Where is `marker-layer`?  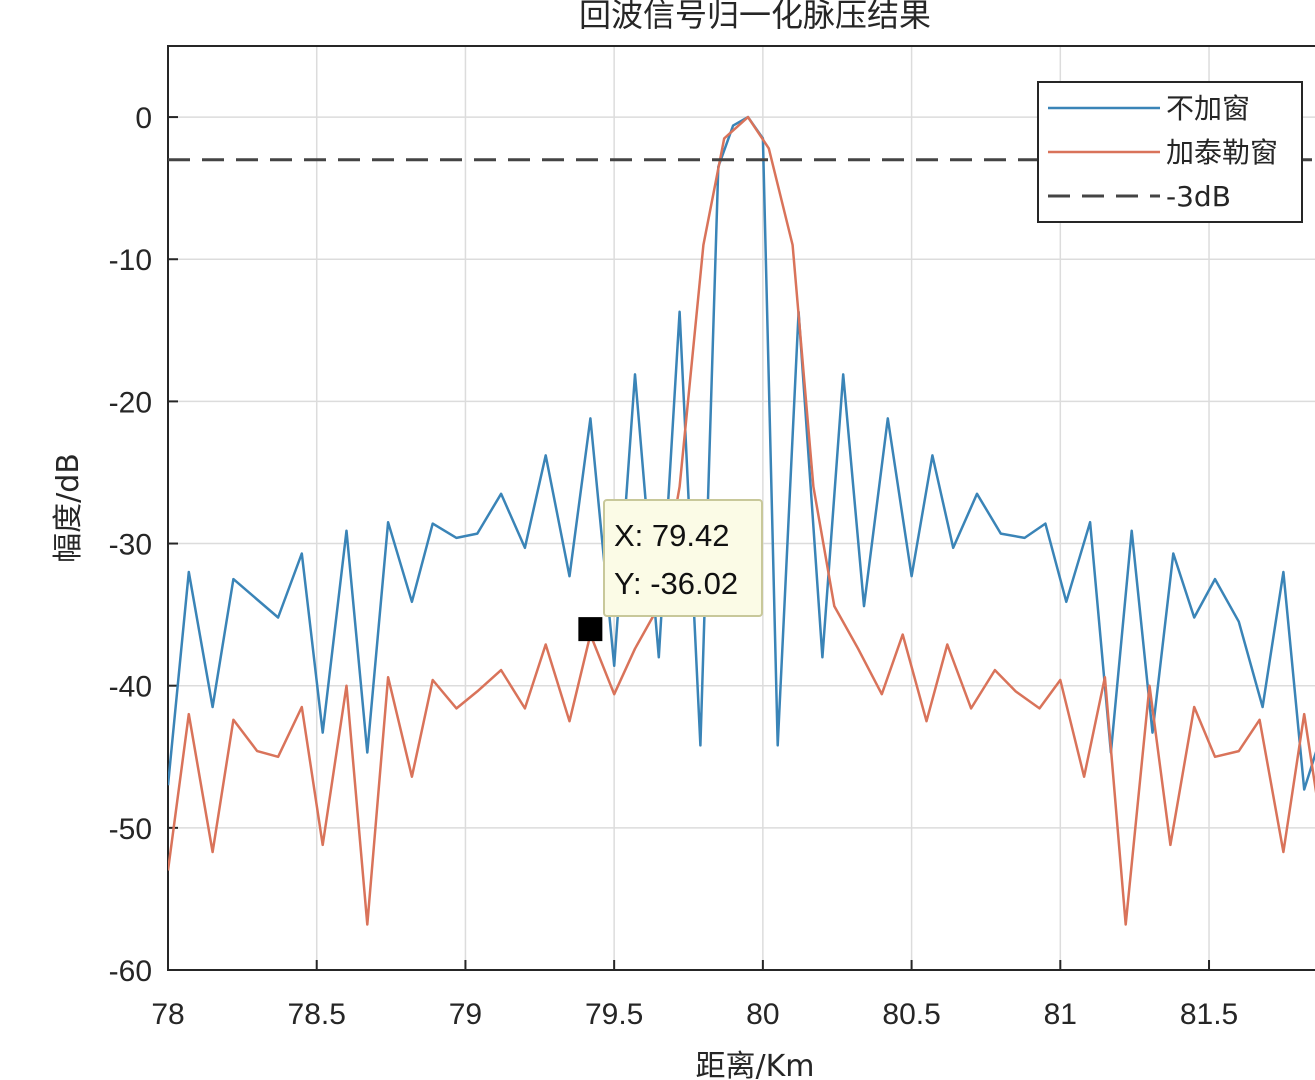 marker-layer is located at coordinates (590, 629).